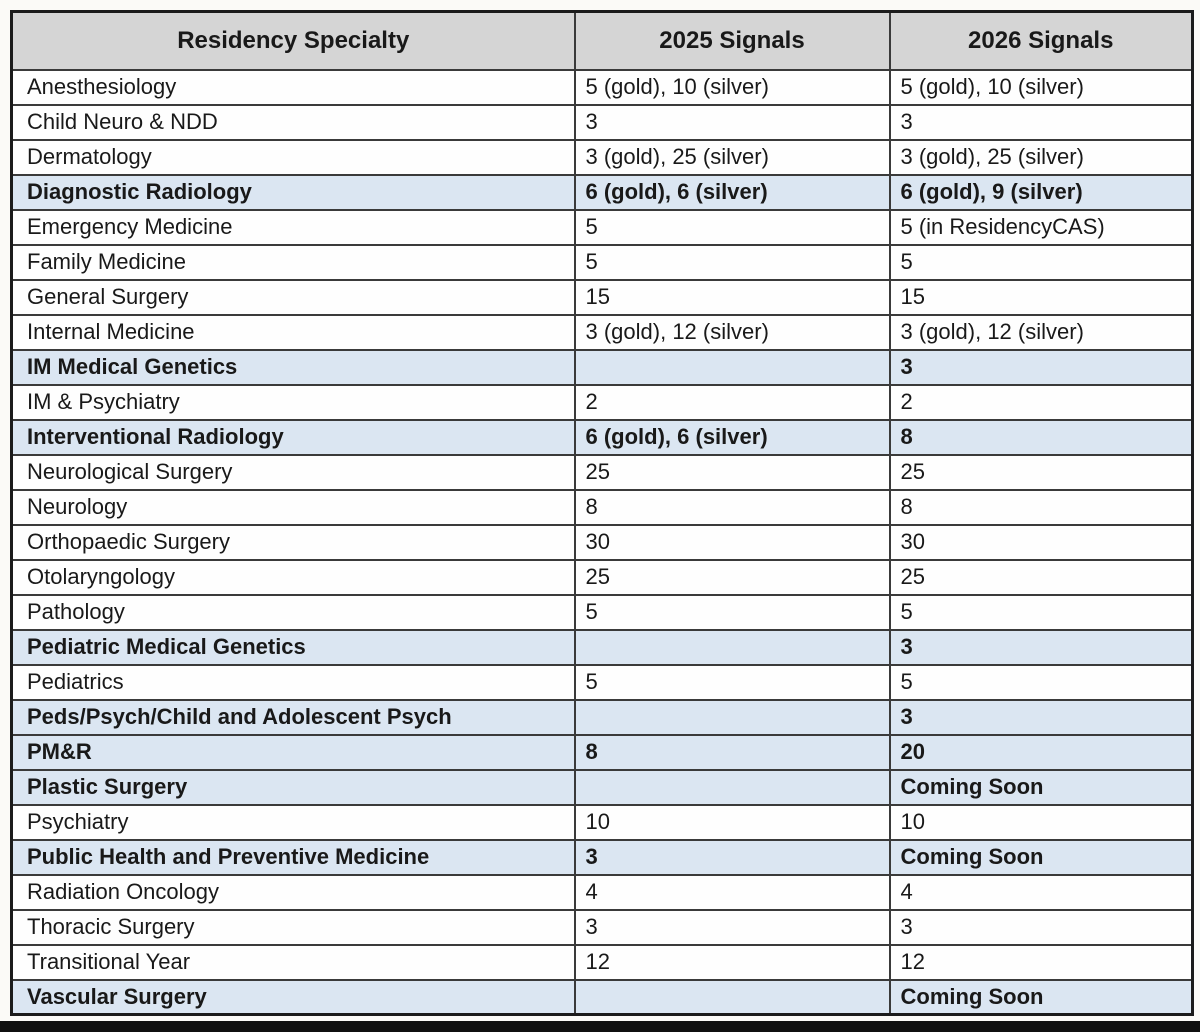 The width and height of the screenshot is (1200, 1032). I want to click on specialty-cell: Child Neuro & NDD, so click(293, 122).